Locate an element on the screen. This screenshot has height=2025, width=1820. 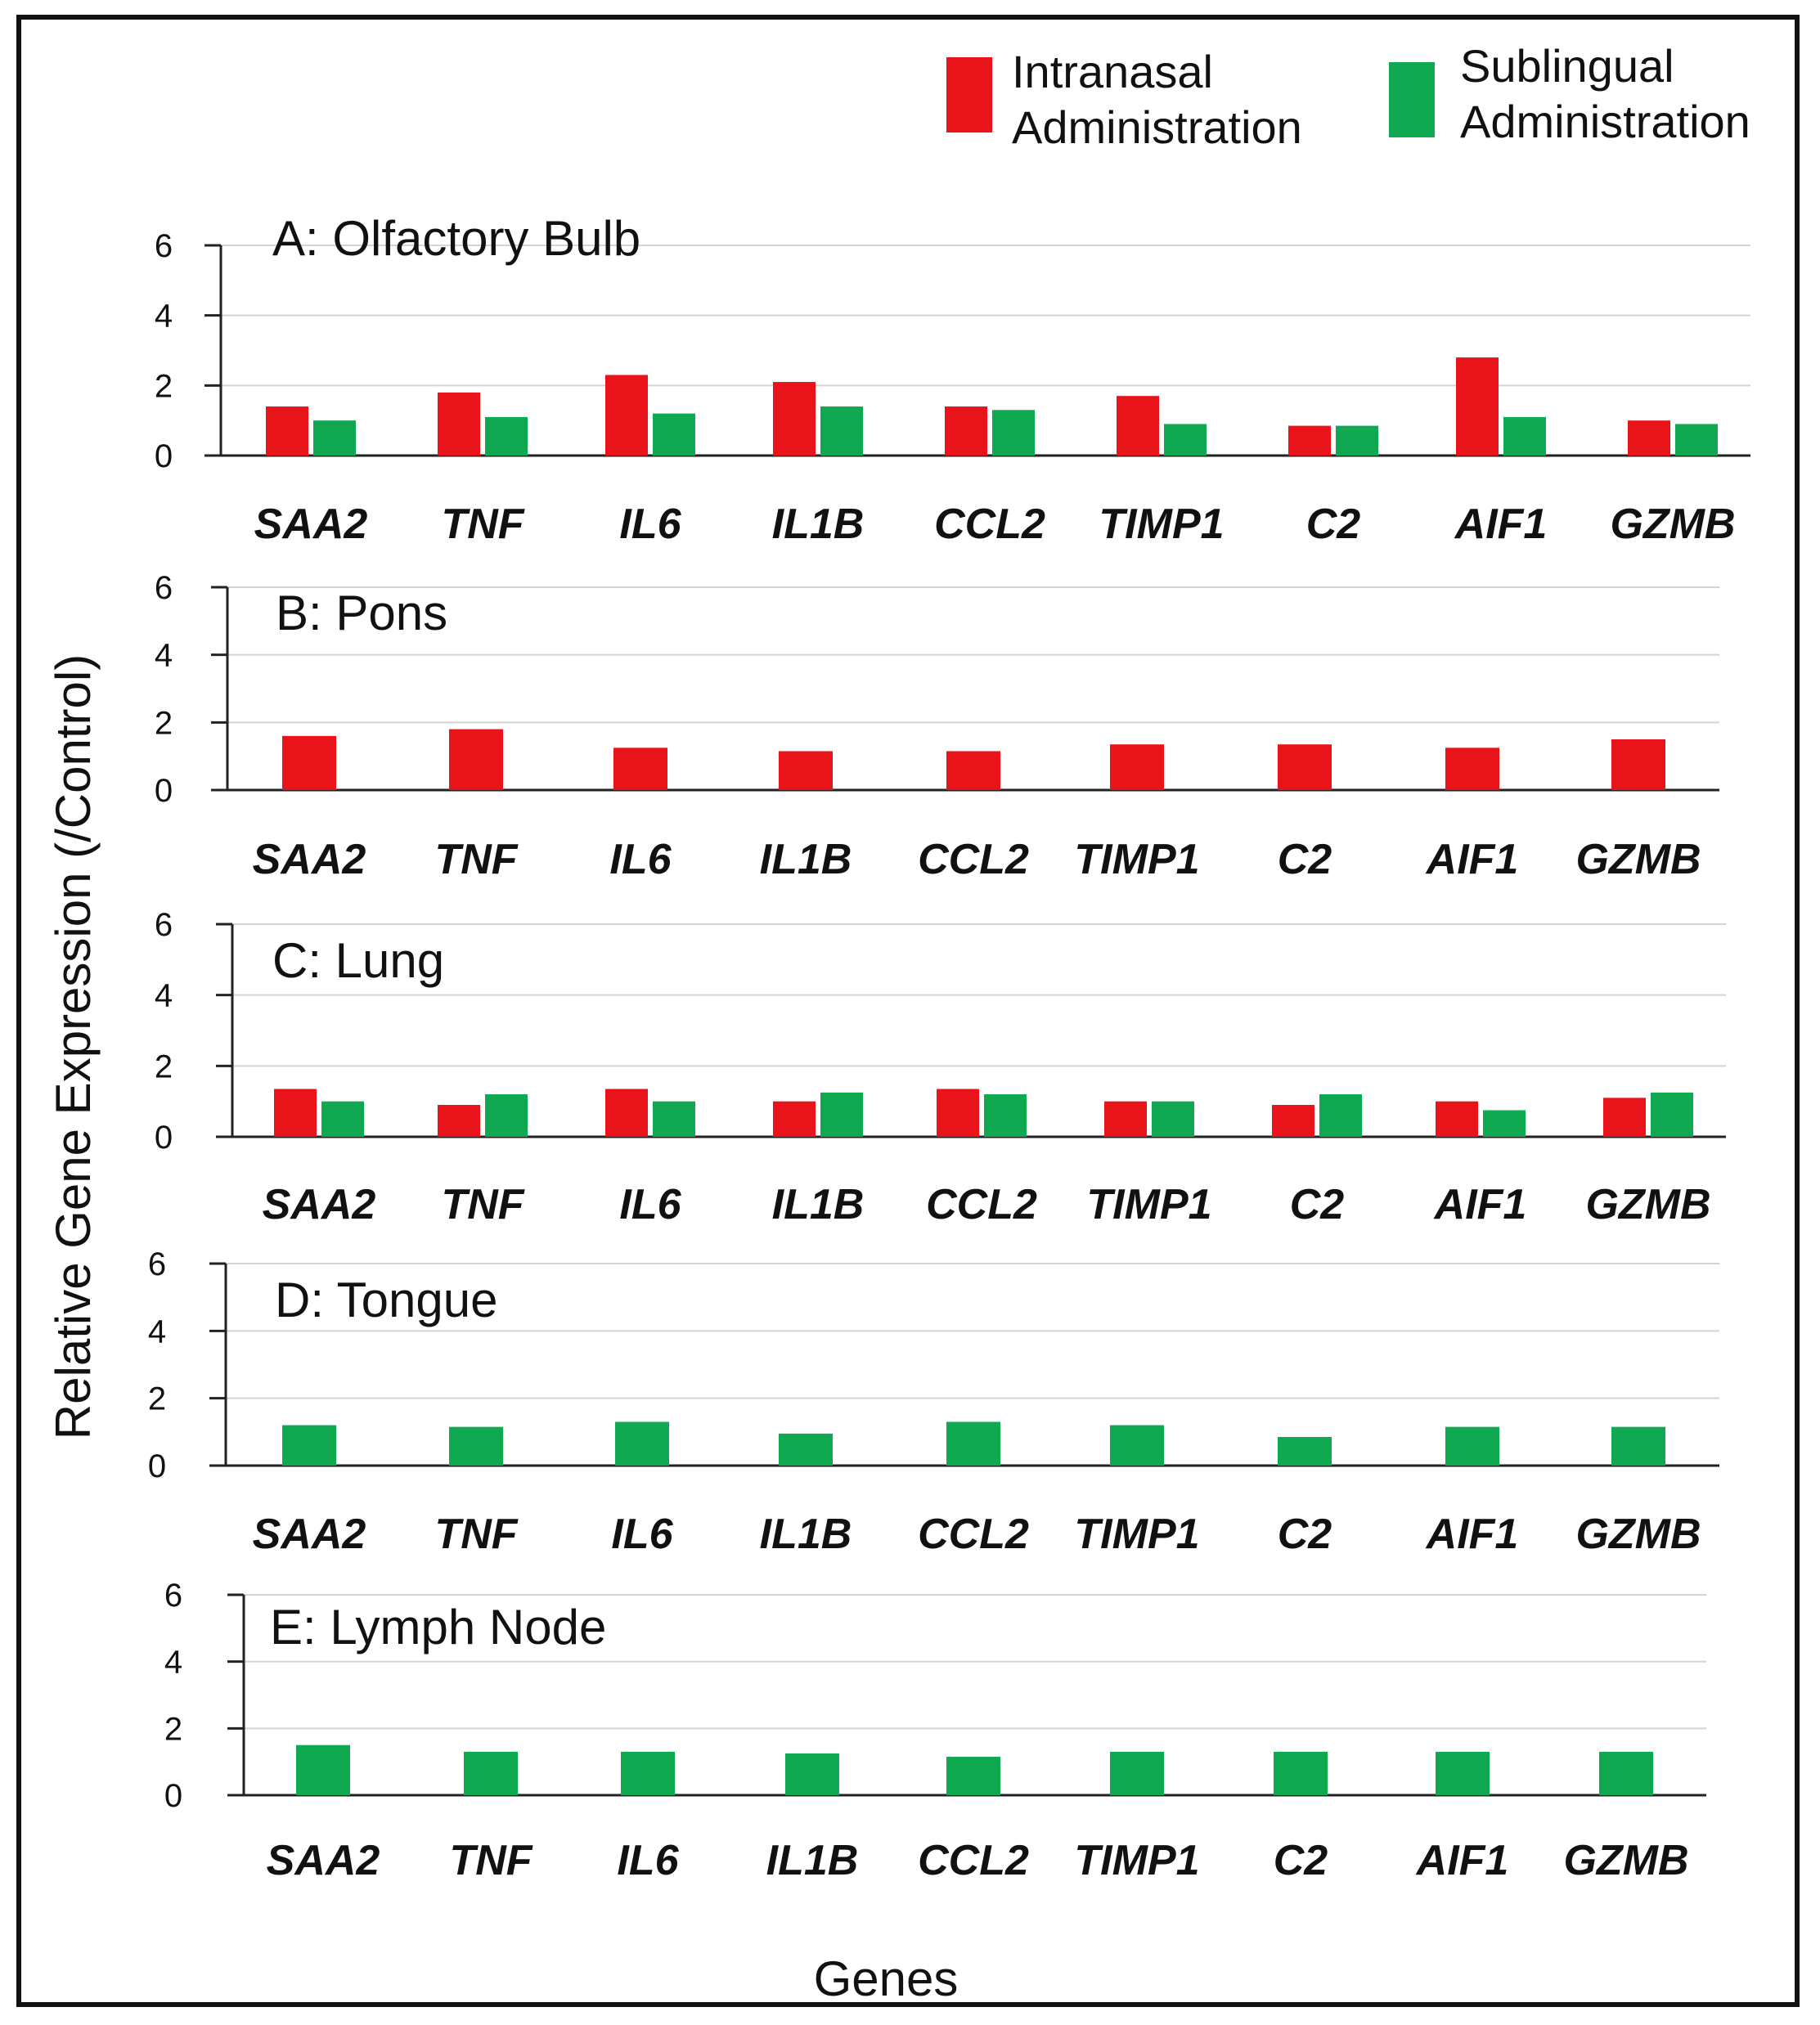
legend-label-1-line2: Administration is located at coordinates (1605, 121).